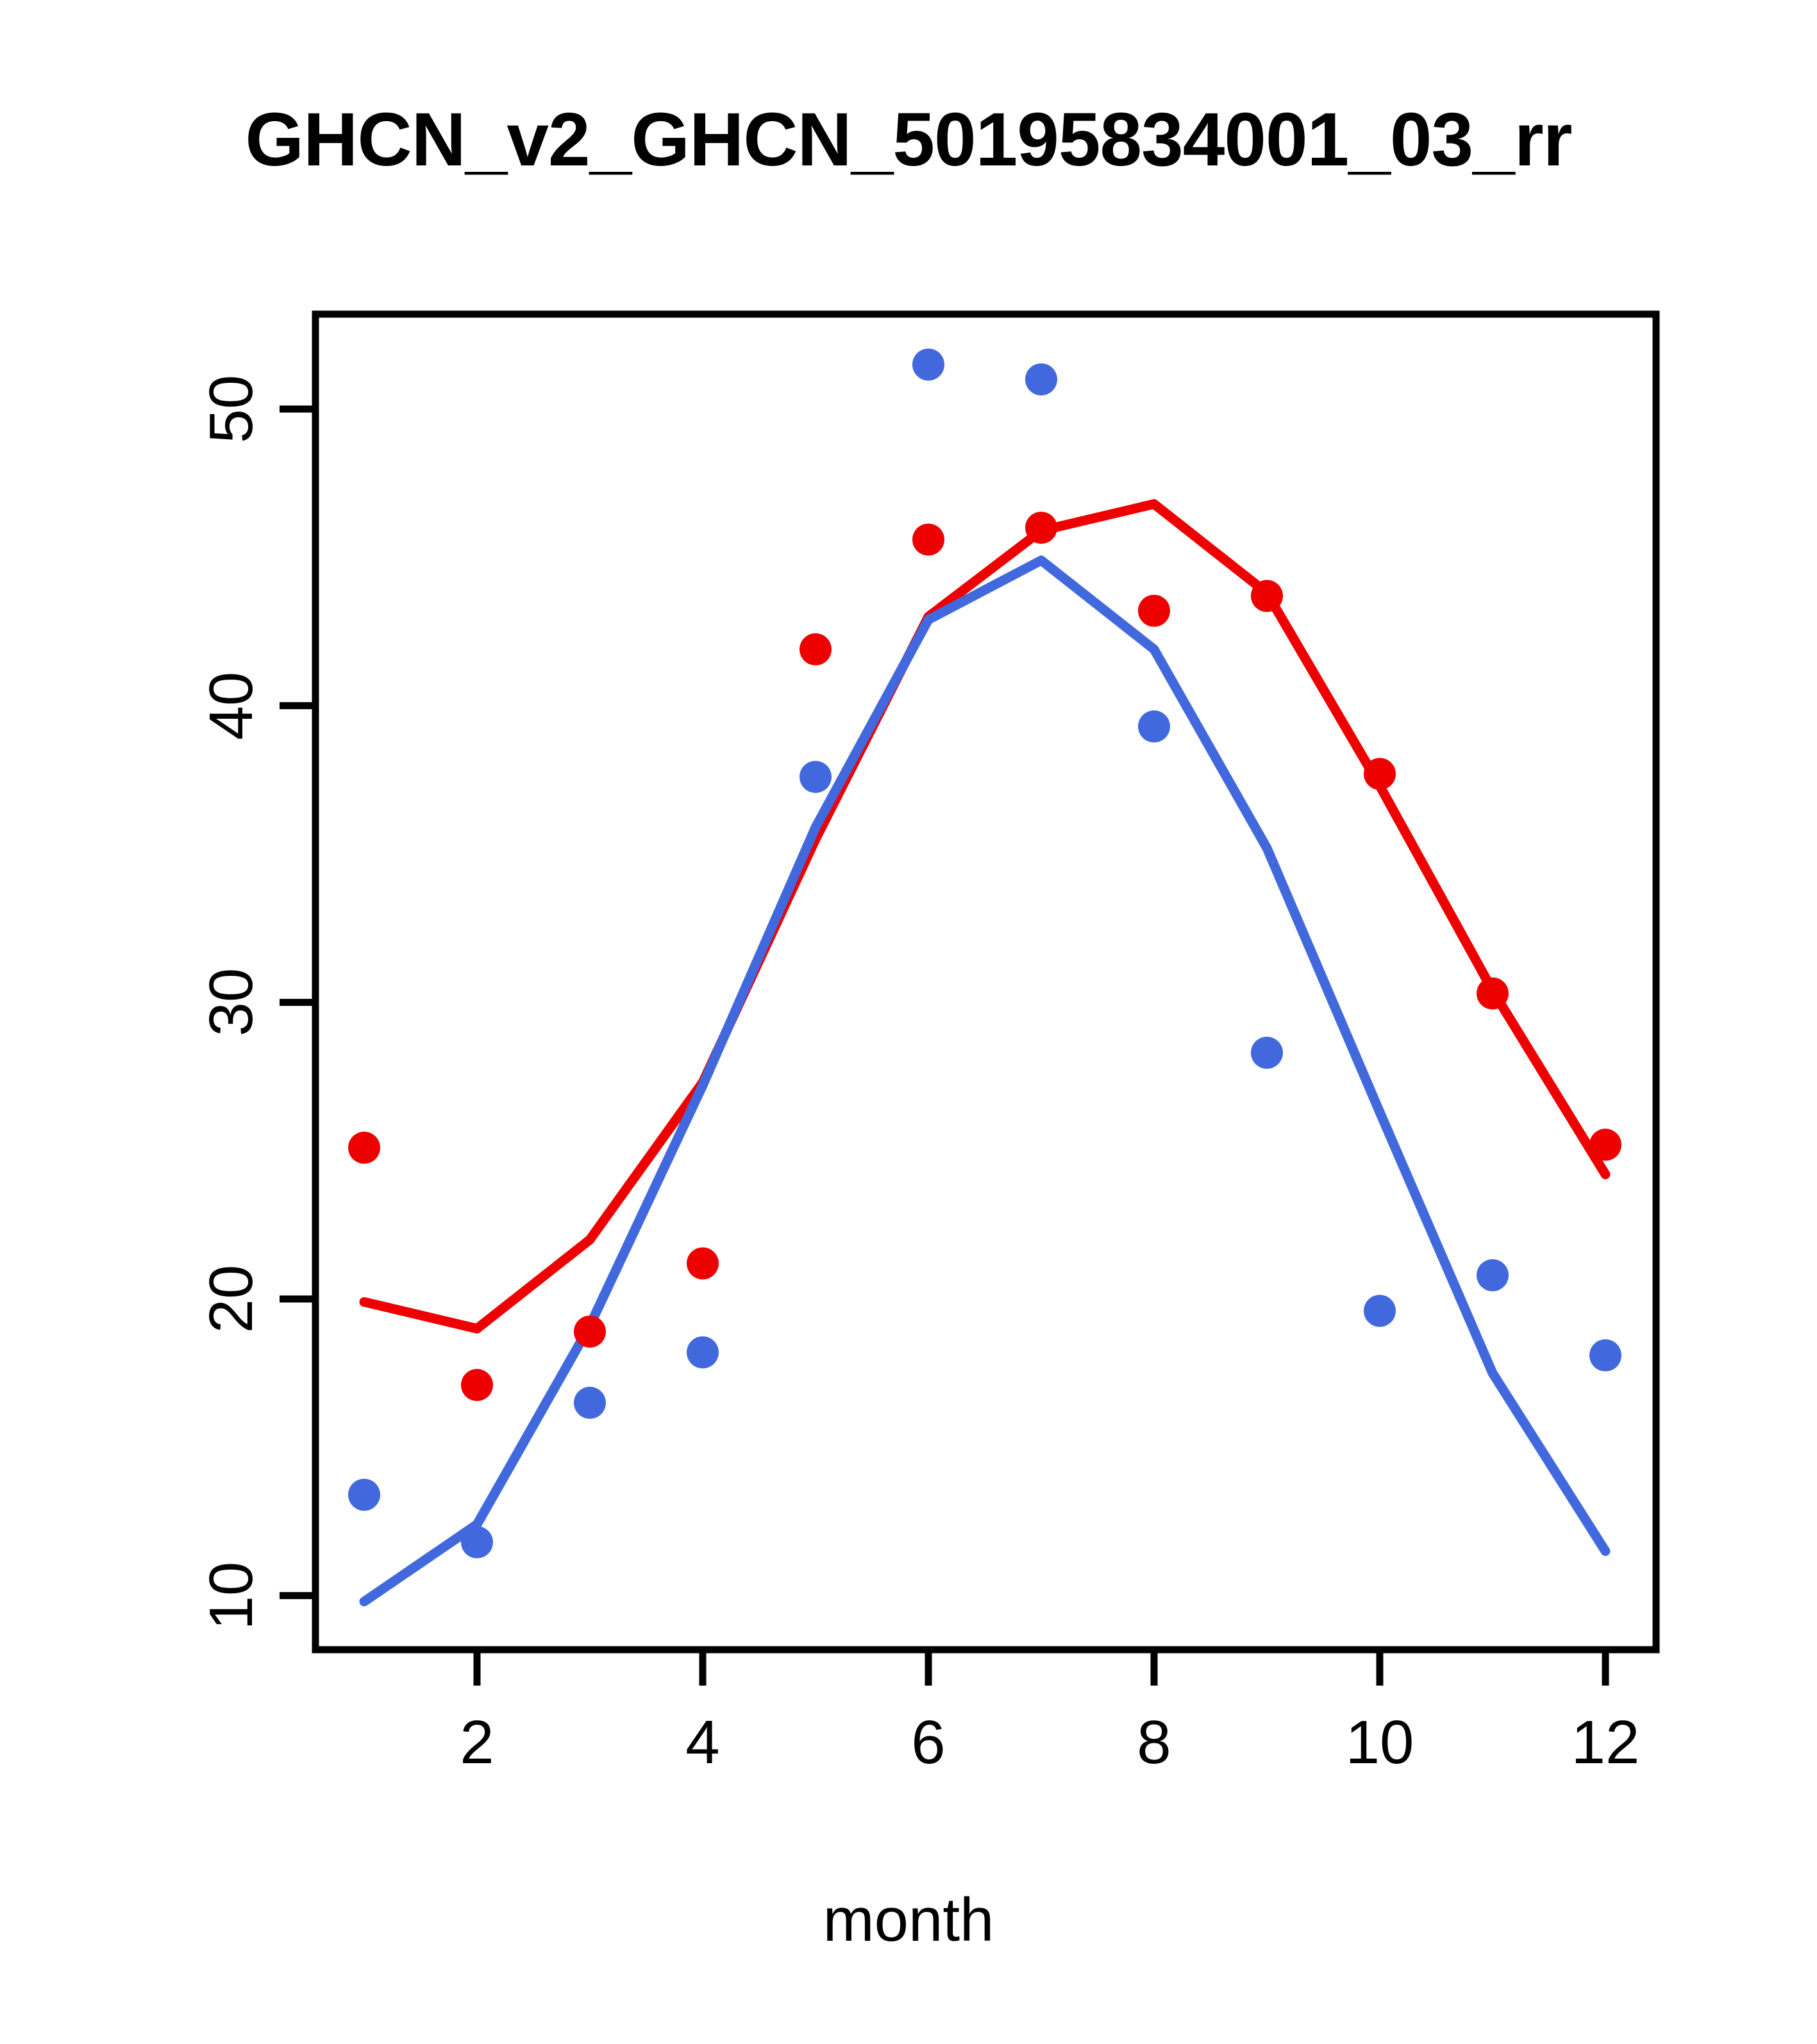 The height and width of the screenshot is (2044, 1817). What do you see at coordinates (1154, 1742) in the screenshot?
I see `x-axis-tick-label: 8` at bounding box center [1154, 1742].